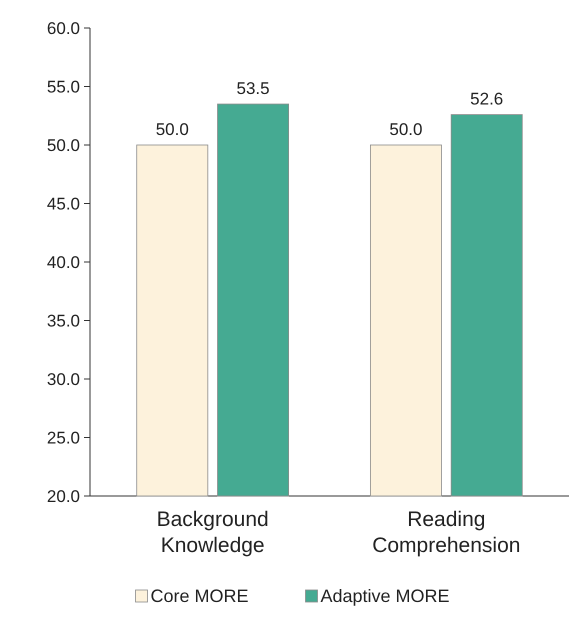  Describe the element at coordinates (63, 28) in the screenshot. I see `y-tick-label: 60.0` at that location.